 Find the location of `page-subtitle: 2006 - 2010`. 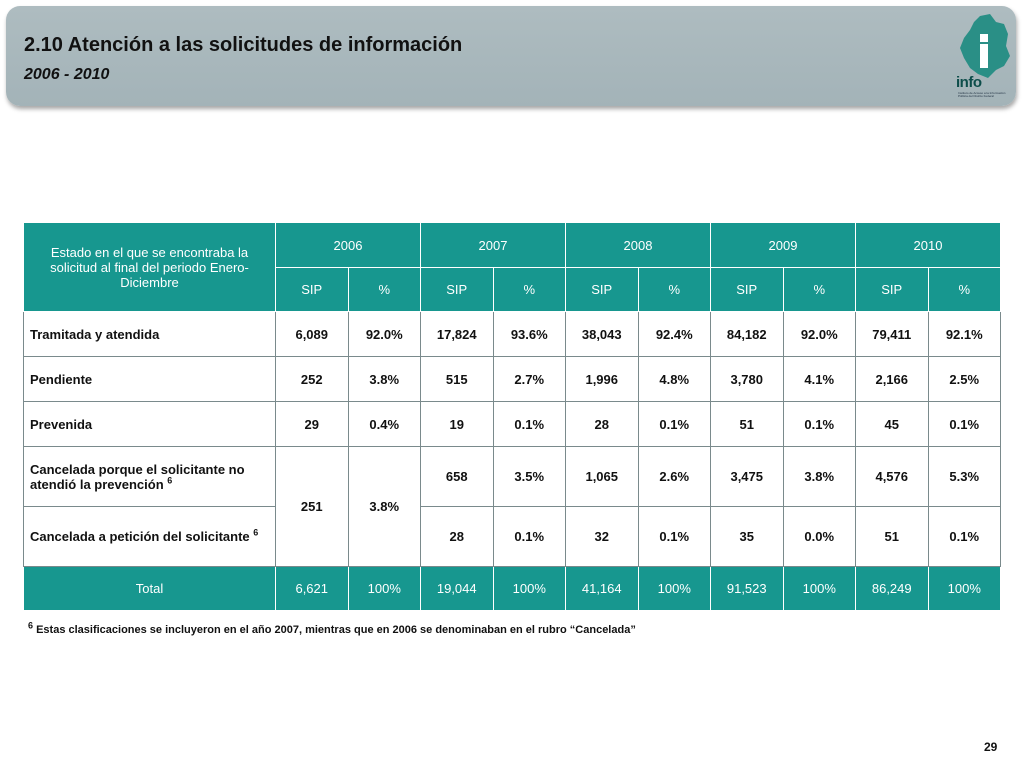

page-subtitle: 2006 - 2010 is located at coordinates (67, 74).